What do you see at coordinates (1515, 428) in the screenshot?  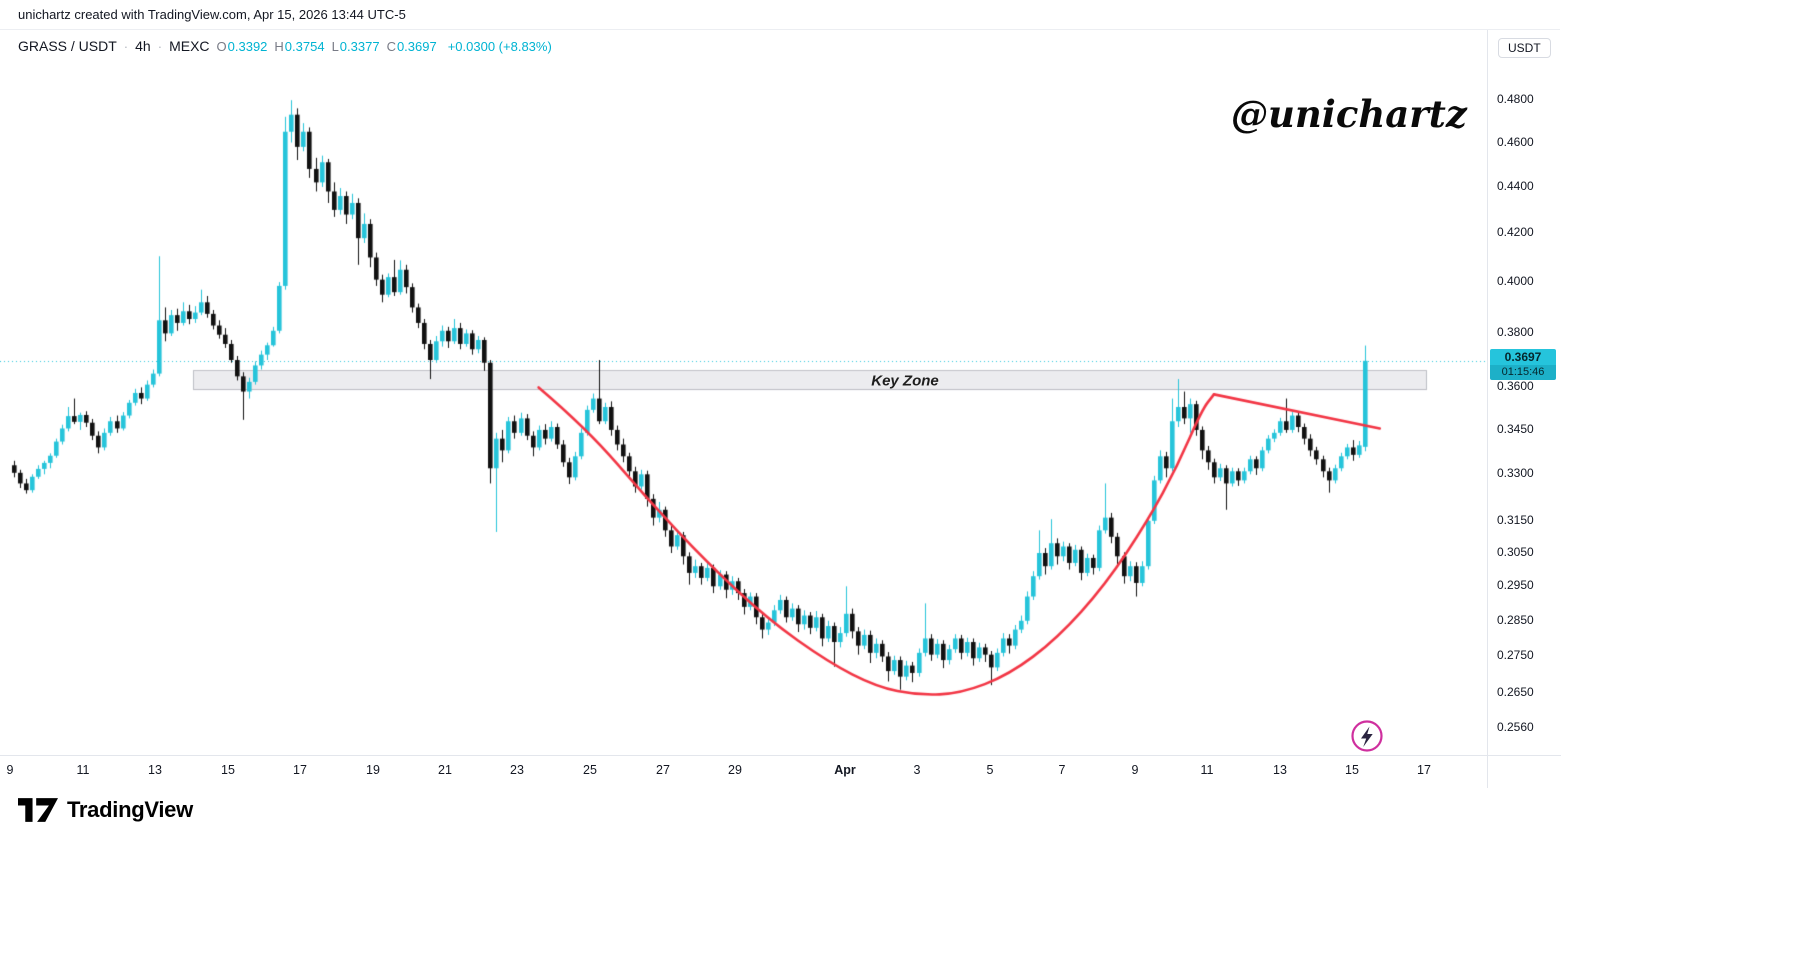 I see `price-axis-label: 0.3450` at bounding box center [1515, 428].